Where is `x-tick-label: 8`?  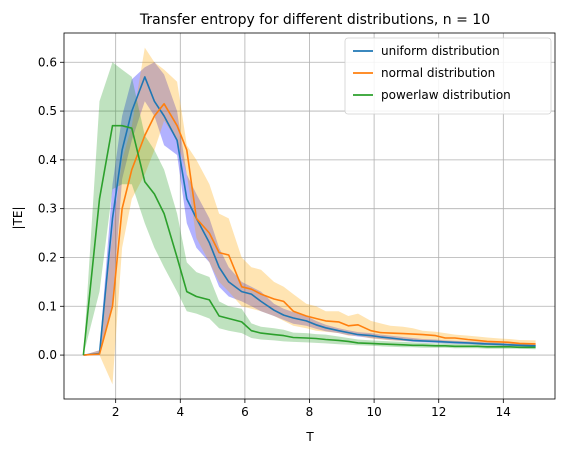 x-tick-label: 8 is located at coordinates (310, 412).